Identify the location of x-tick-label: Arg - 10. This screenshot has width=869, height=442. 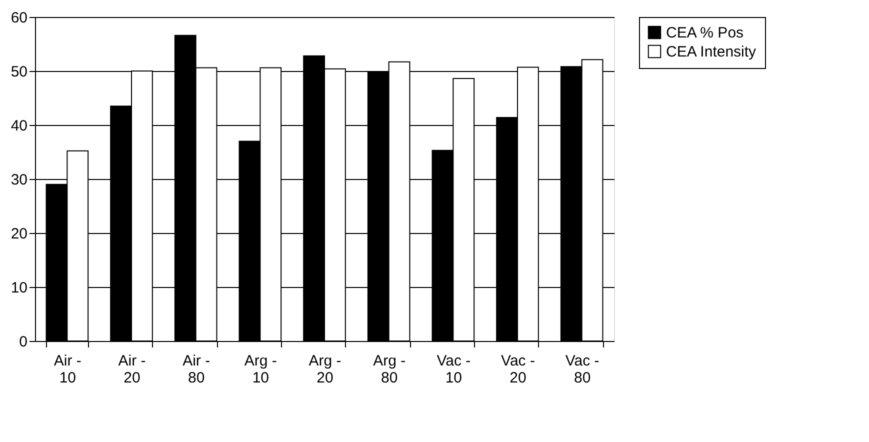
(260, 369).